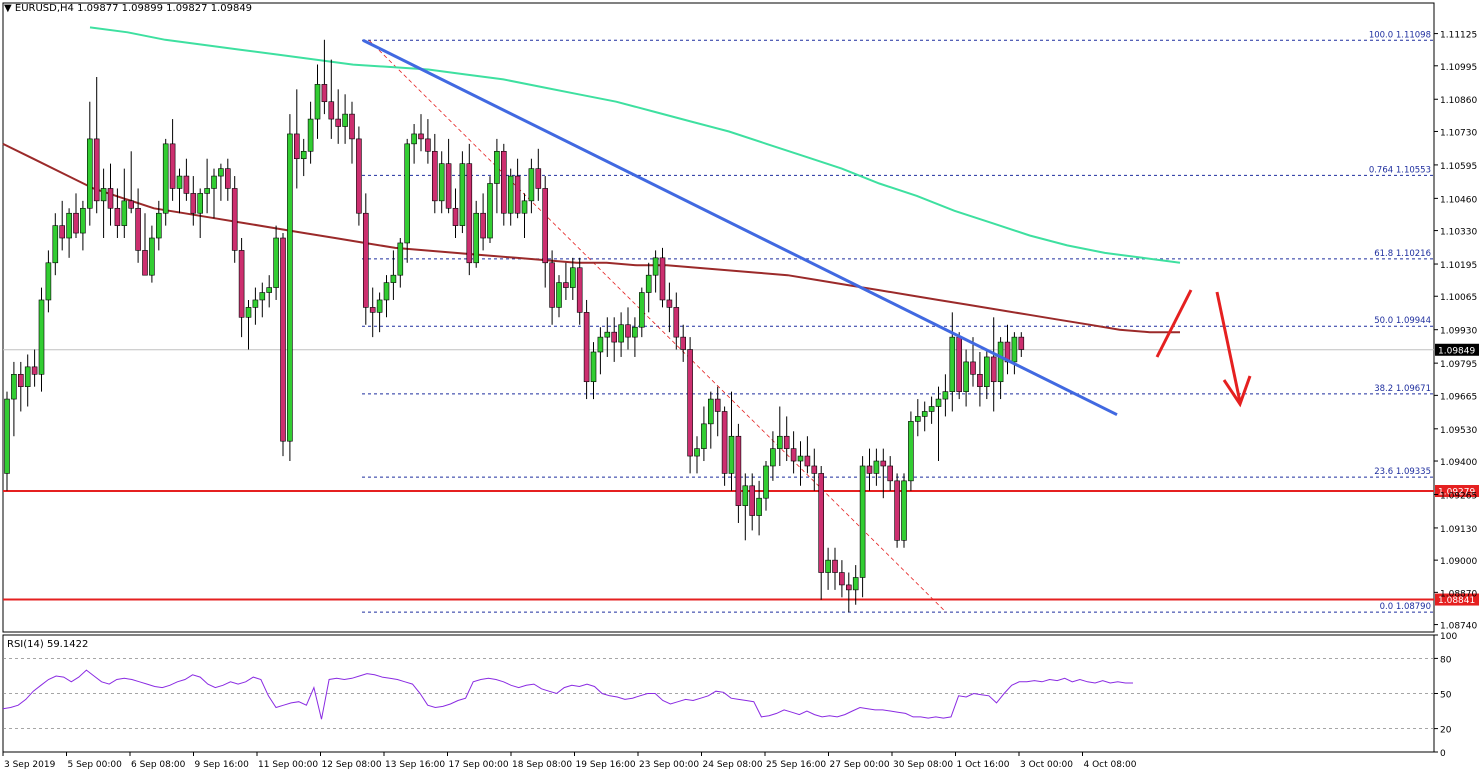 Image resolution: width=1480 pixels, height=773 pixels. I want to click on fib-level-label: 100.0 1.11098, so click(1400, 35).